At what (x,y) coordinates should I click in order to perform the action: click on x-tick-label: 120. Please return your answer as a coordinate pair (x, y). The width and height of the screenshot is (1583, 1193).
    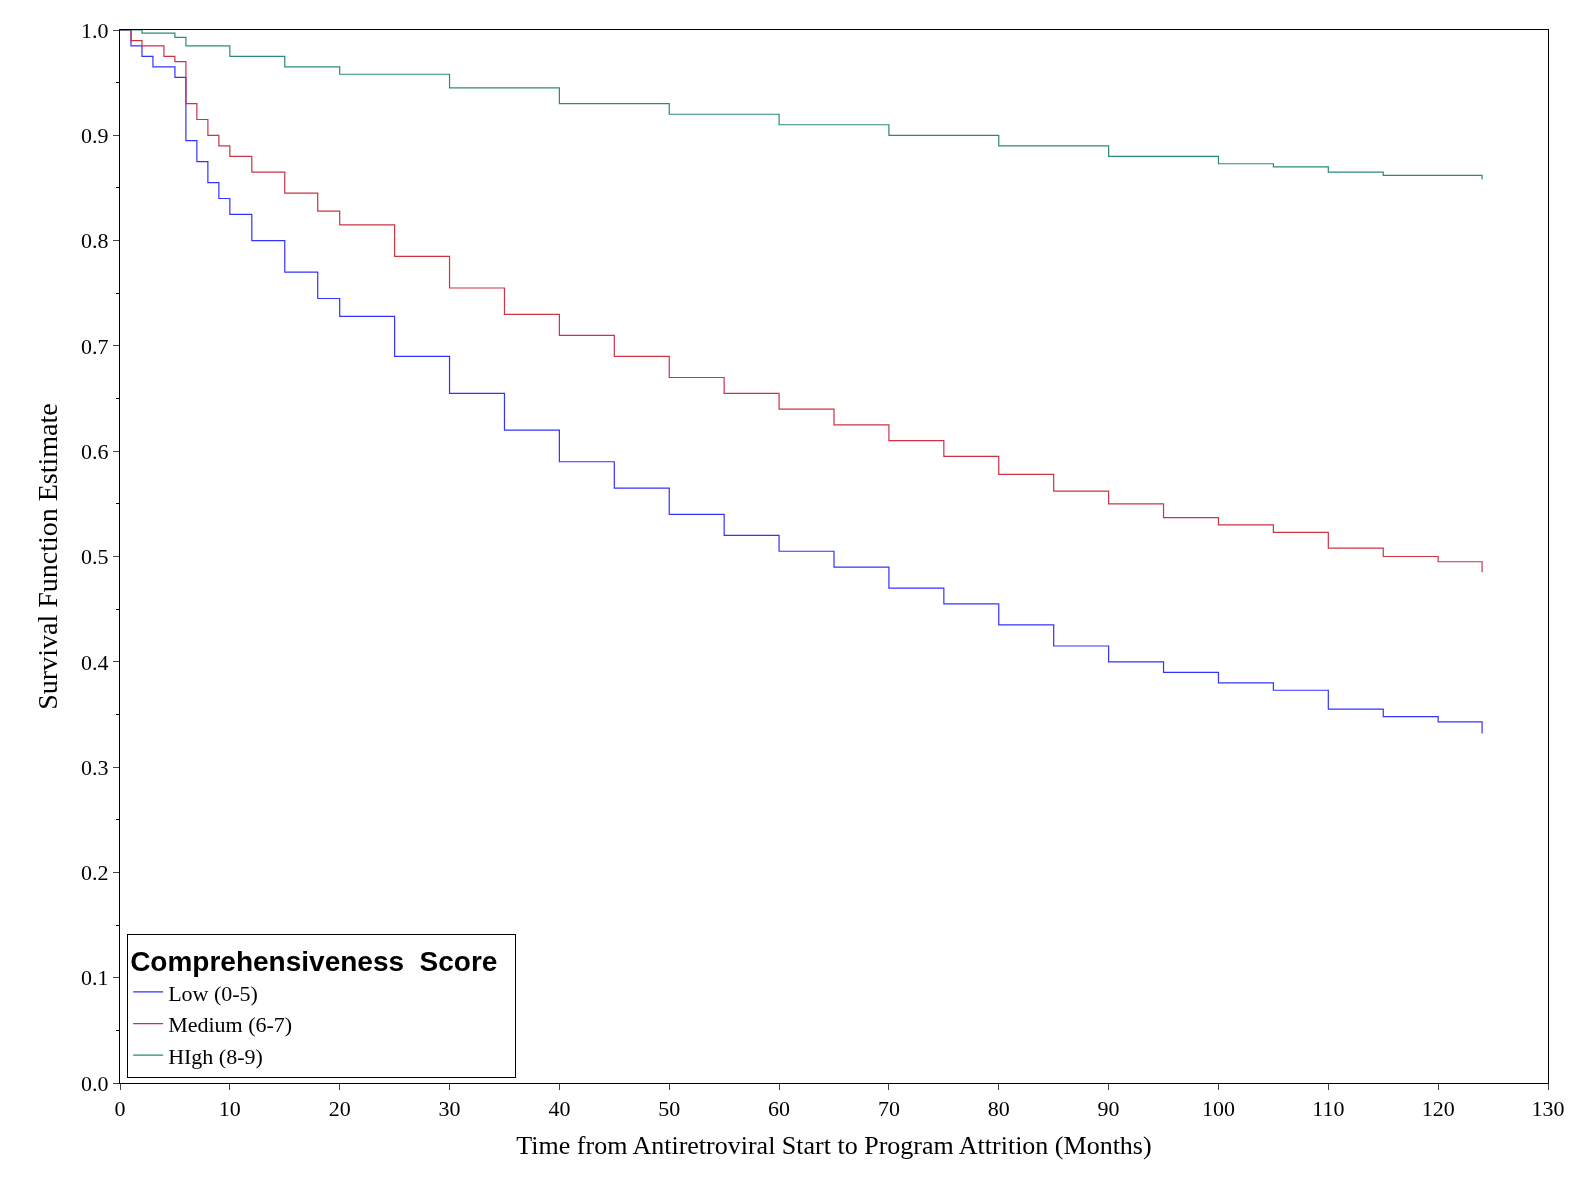
    Looking at the image, I should click on (1438, 1109).